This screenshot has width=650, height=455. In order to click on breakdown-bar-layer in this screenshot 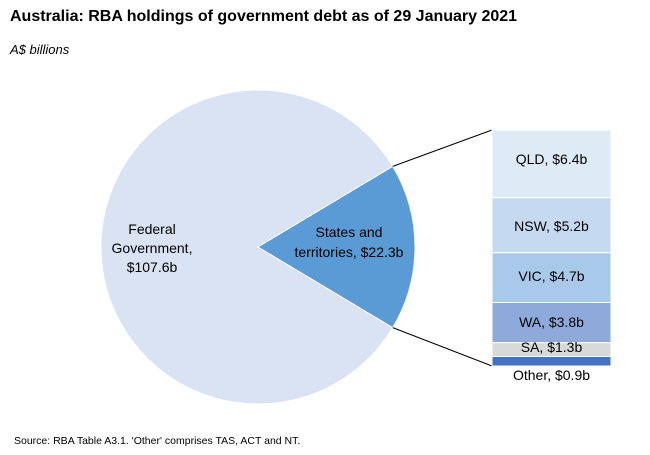, I will do `click(551, 248)`.